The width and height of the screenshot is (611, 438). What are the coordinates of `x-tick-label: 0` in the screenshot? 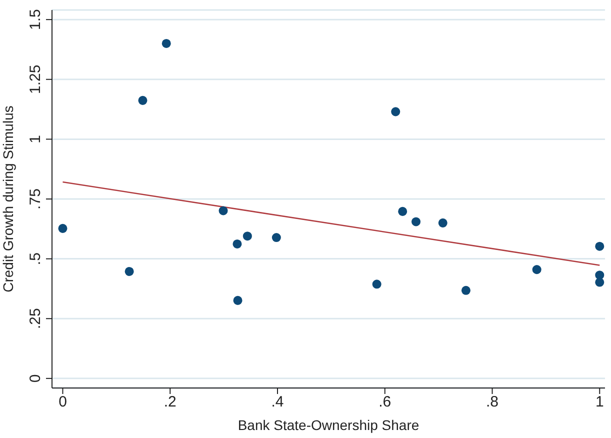 It's located at (62, 402).